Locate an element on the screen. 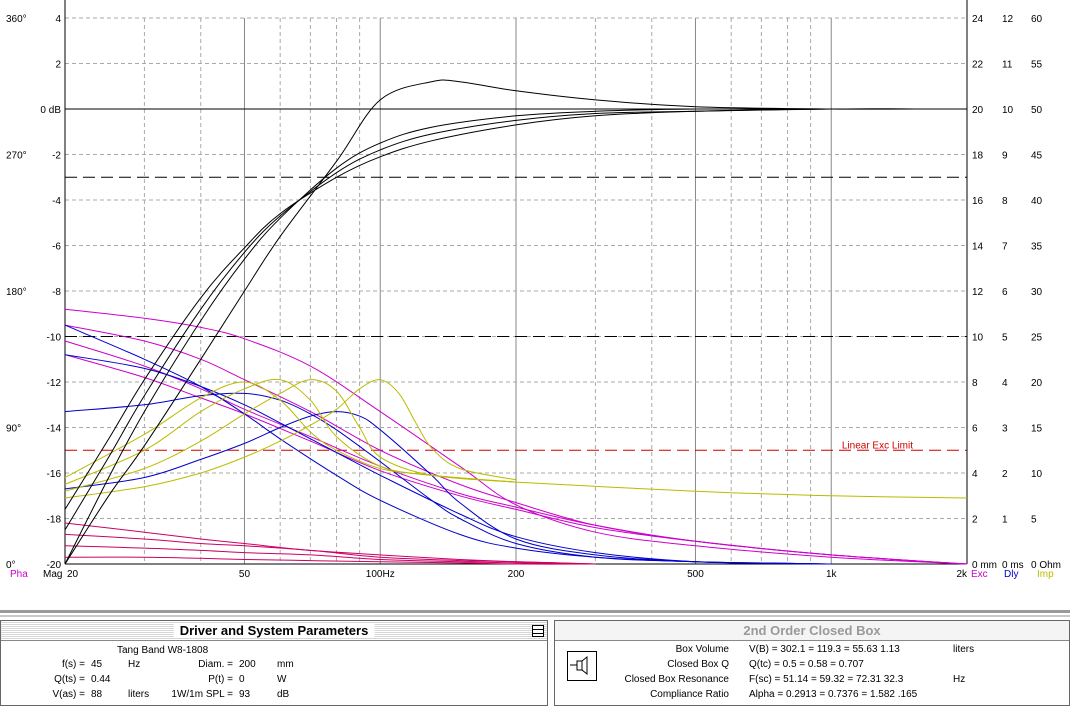 This screenshot has width=1070, height=706. closed-box-title: 2nd Order Closed Box is located at coordinates (812, 631).